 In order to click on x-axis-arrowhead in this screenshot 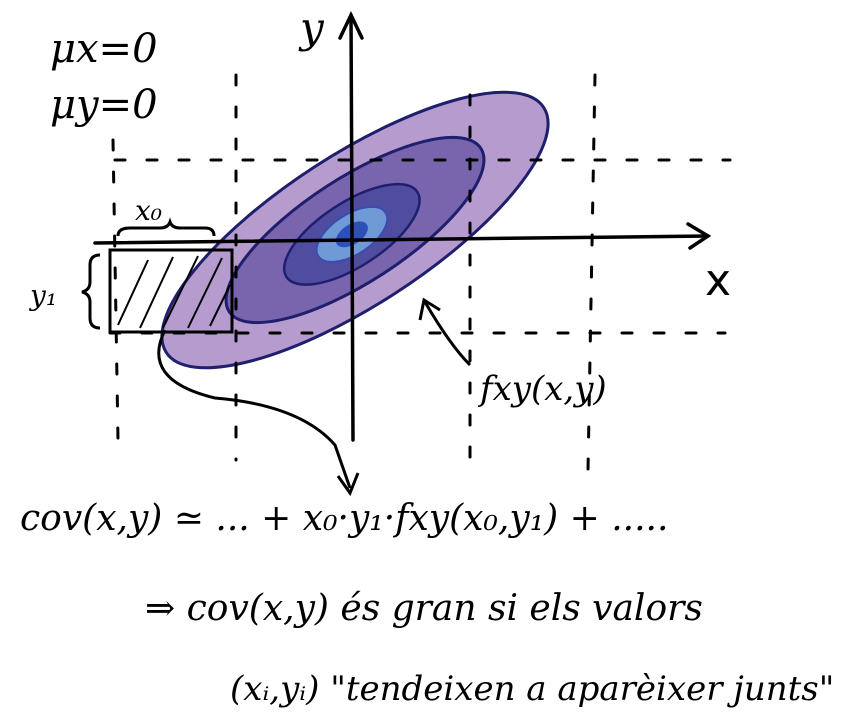, I will do `click(699, 236)`.